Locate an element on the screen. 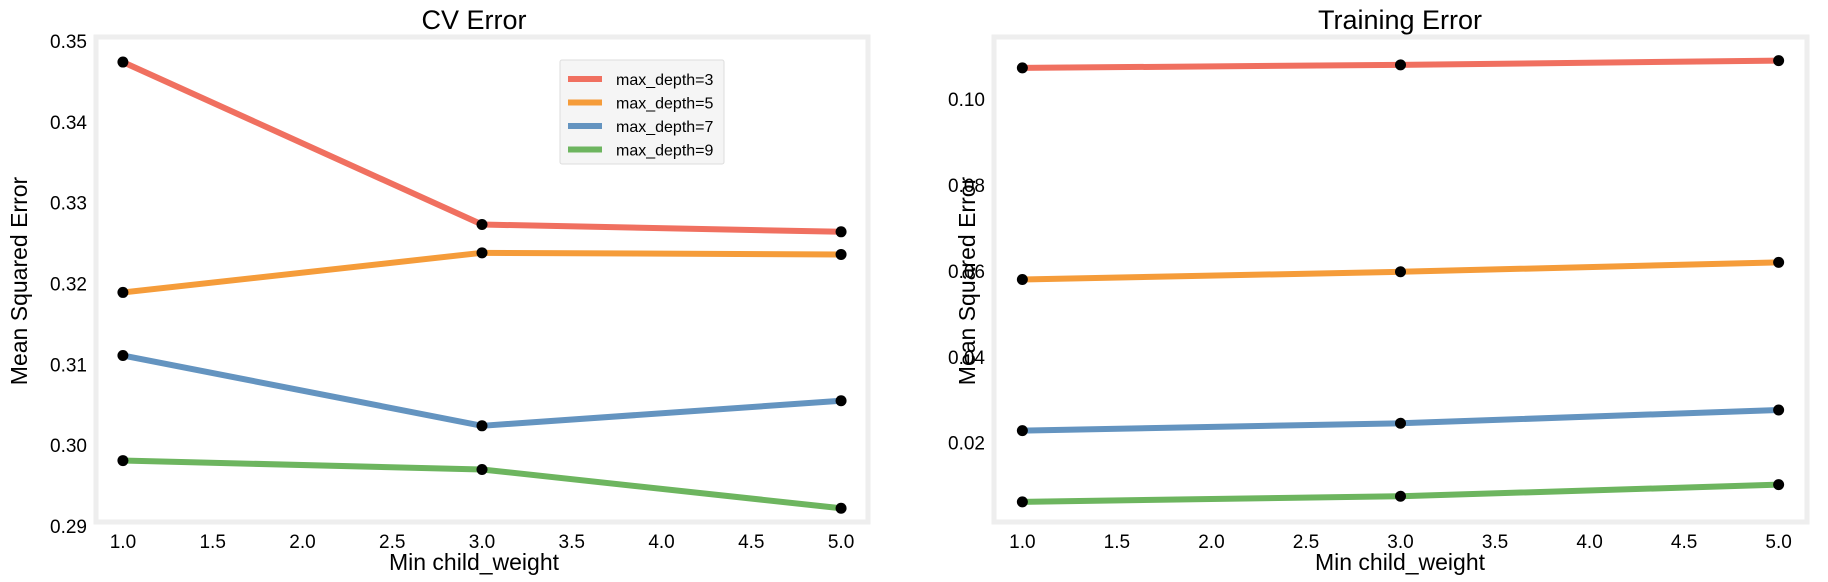 The height and width of the screenshot is (582, 1828). cv-error-x-tick-label: 3.5 is located at coordinates (572, 542).